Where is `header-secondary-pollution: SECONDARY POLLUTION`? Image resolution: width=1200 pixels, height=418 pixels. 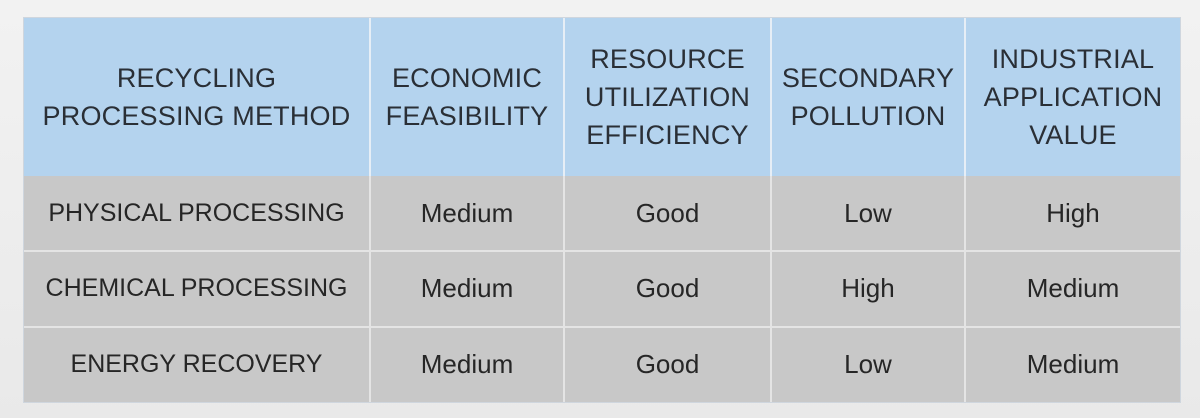 header-secondary-pollution: SECONDARY POLLUTION is located at coordinates (868, 97).